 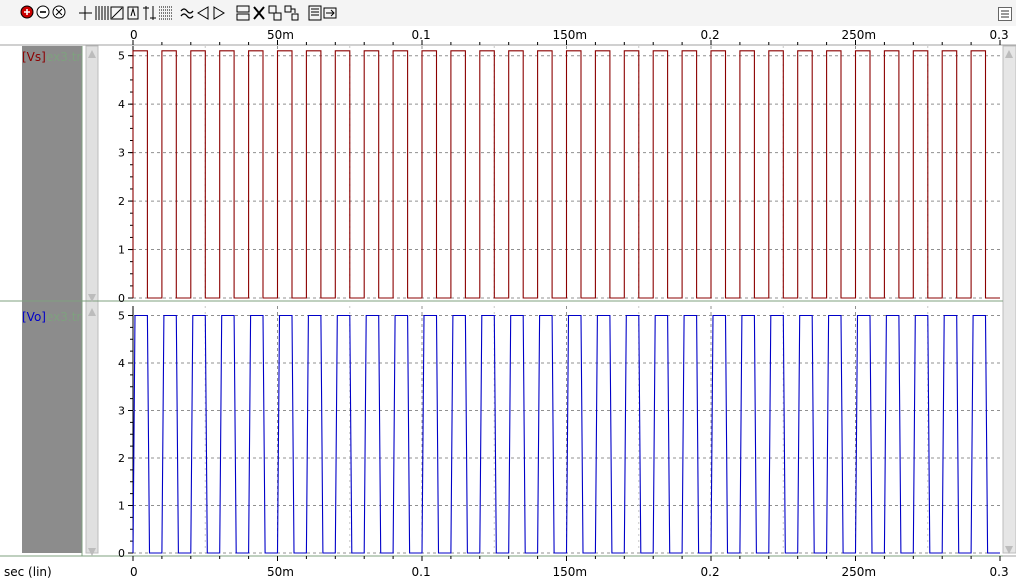 What do you see at coordinates (92, 298) in the screenshot?
I see `scroll-down-icon` at bounding box center [92, 298].